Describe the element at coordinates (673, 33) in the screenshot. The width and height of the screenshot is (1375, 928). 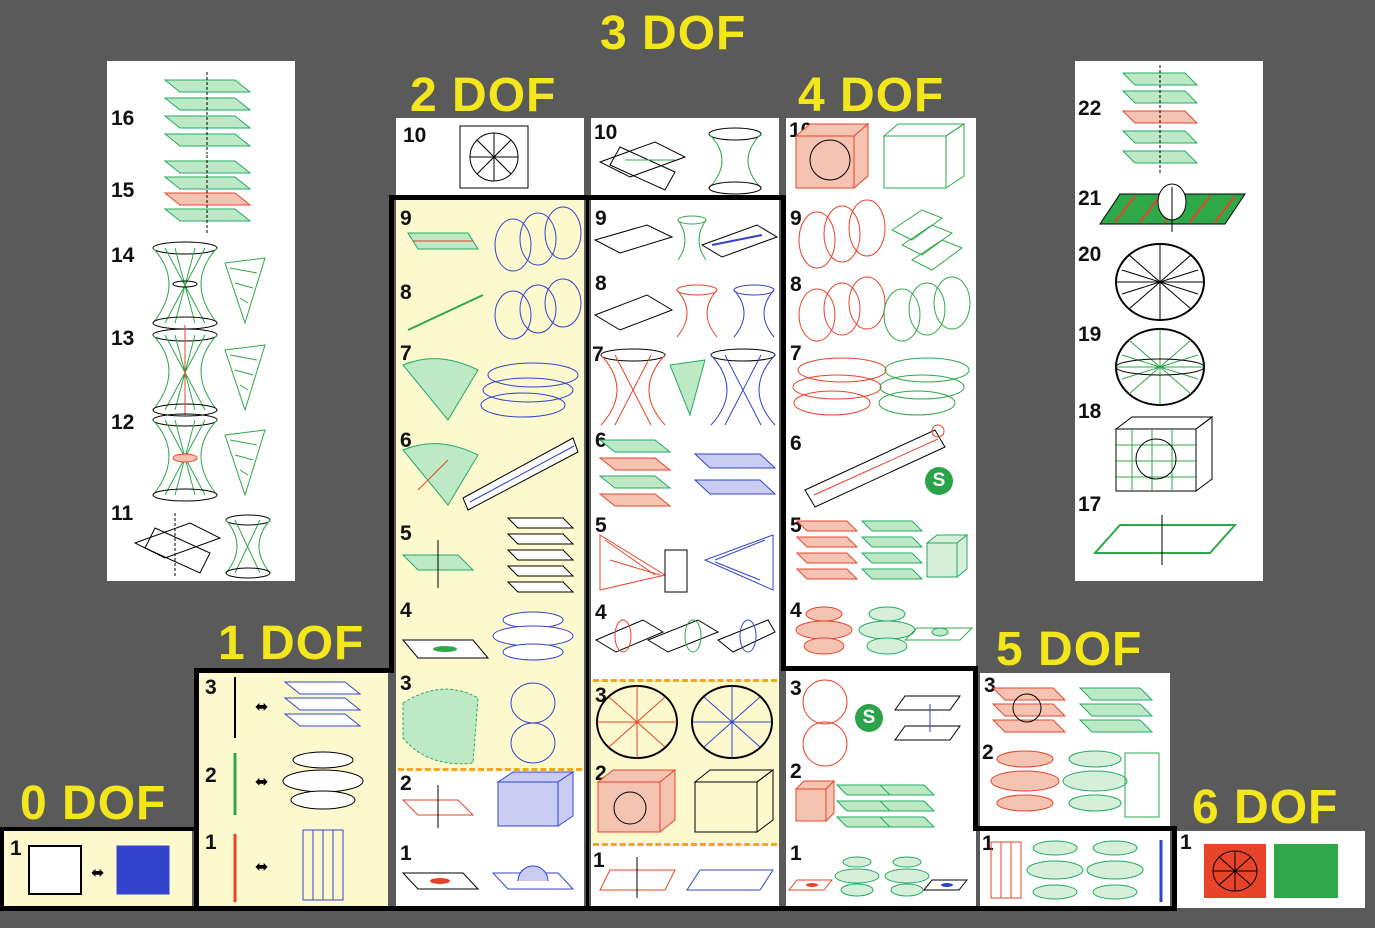
I see `label-3dof: 3 DOF` at that location.